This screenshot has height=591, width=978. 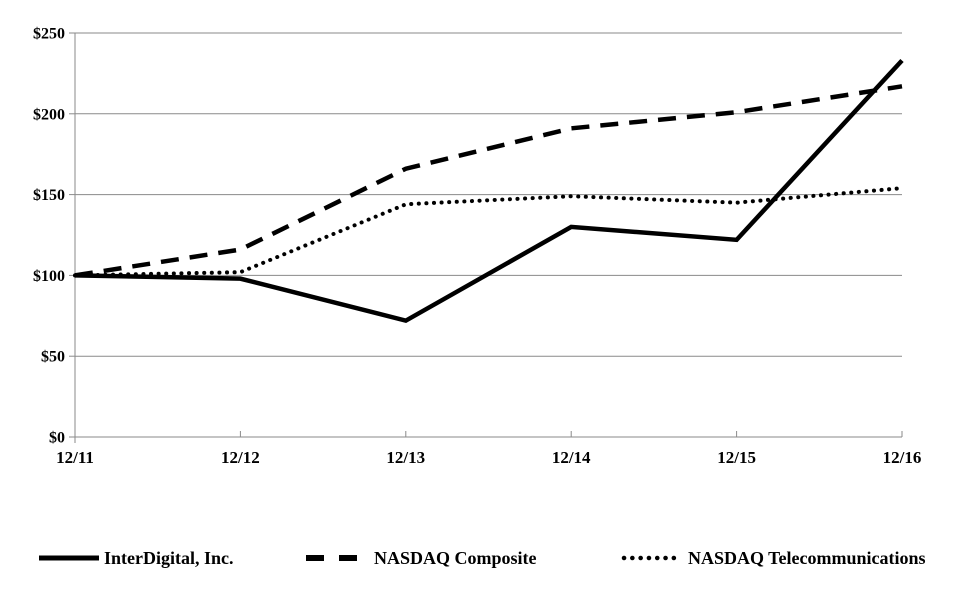 What do you see at coordinates (240, 457) in the screenshot?
I see `x-axis-tick-label: 12/12` at bounding box center [240, 457].